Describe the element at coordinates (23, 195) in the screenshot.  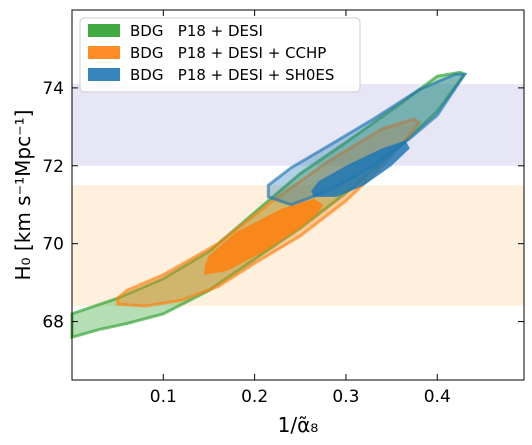
I see `y-axis-label: H₀ [km s⁻¹Mpc⁻¹]` at that location.